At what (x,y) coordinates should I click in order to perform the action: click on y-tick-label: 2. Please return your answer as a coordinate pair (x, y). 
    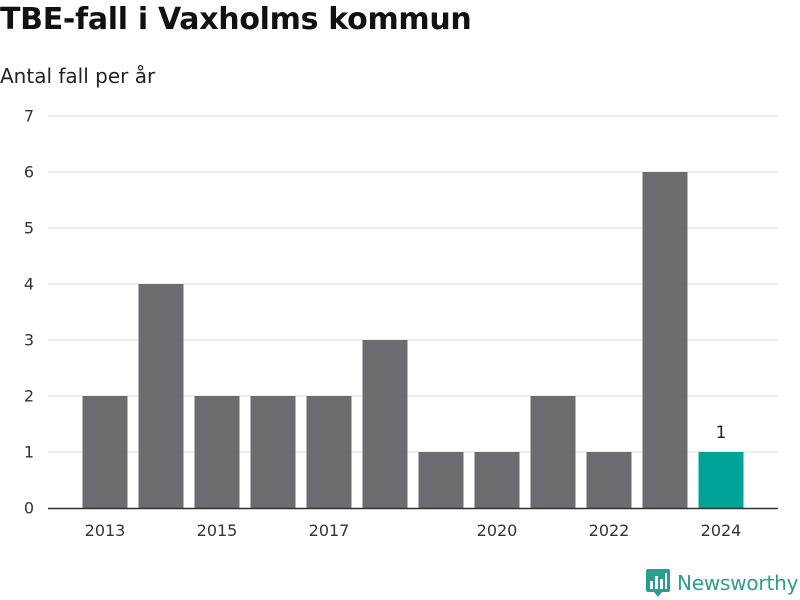
    Looking at the image, I should click on (29, 396).